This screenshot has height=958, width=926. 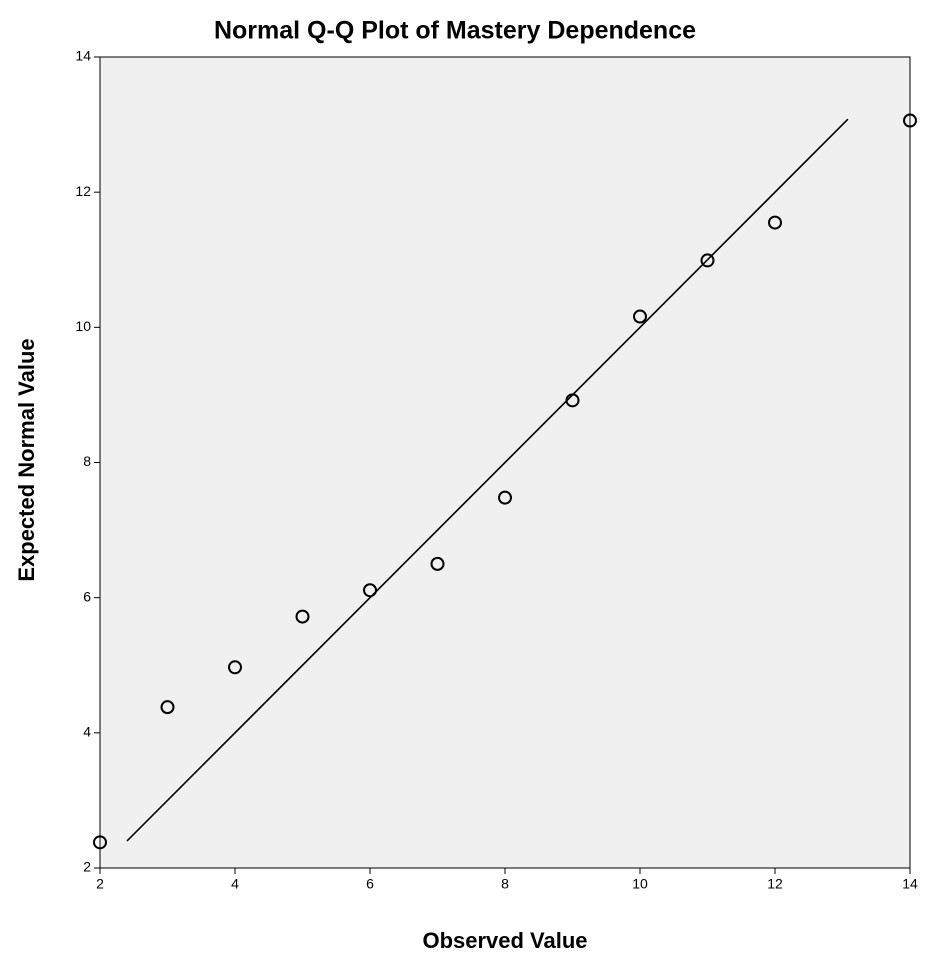 What do you see at coordinates (910, 884) in the screenshot?
I see `x-tick-label: 14` at bounding box center [910, 884].